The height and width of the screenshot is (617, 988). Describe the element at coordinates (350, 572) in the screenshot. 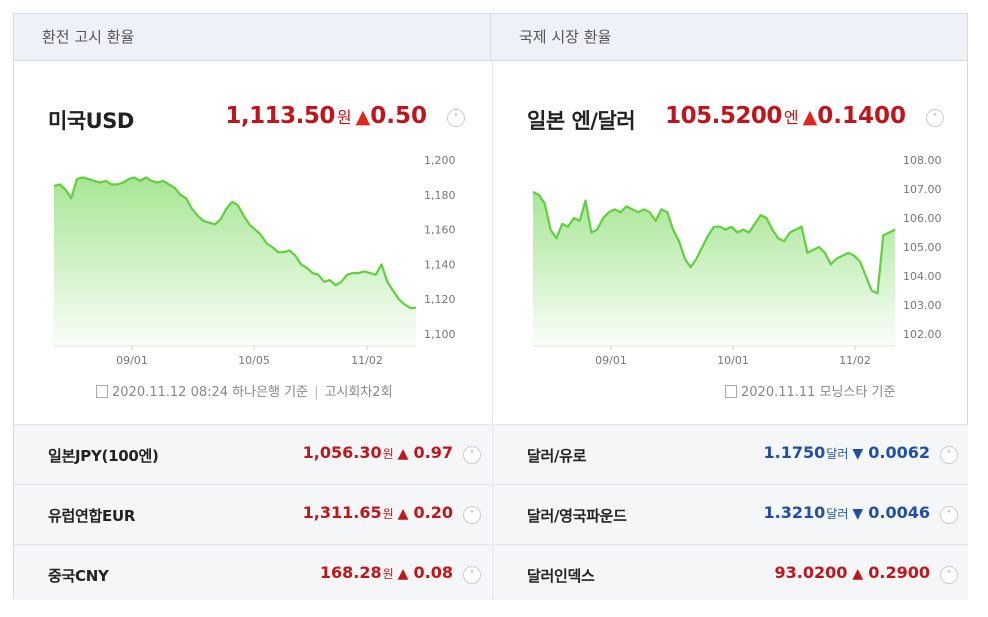

I see `row-value: 168.28` at that location.